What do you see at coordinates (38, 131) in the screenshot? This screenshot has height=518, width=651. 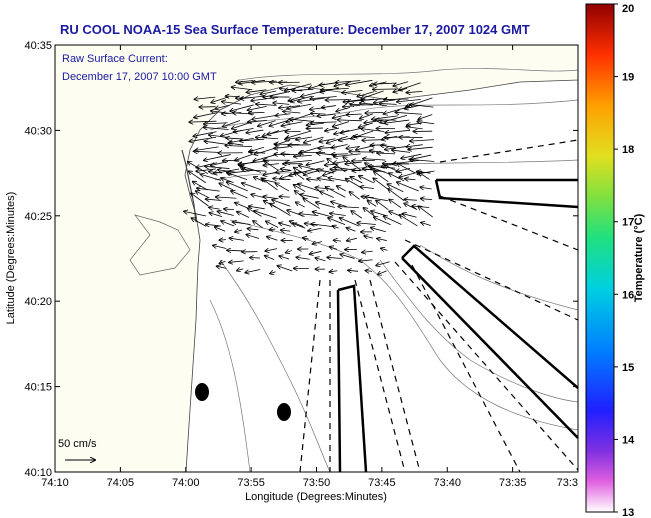 I see `y-tick-label: 40:30` at bounding box center [38, 131].